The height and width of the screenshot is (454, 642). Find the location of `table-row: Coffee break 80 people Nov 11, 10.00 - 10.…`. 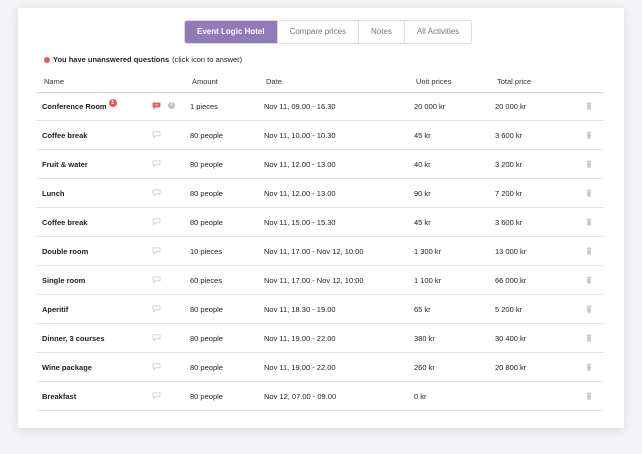

table-row: Coffee break 80 people Nov 11, 10.00 - 10.… is located at coordinates (320, 135).